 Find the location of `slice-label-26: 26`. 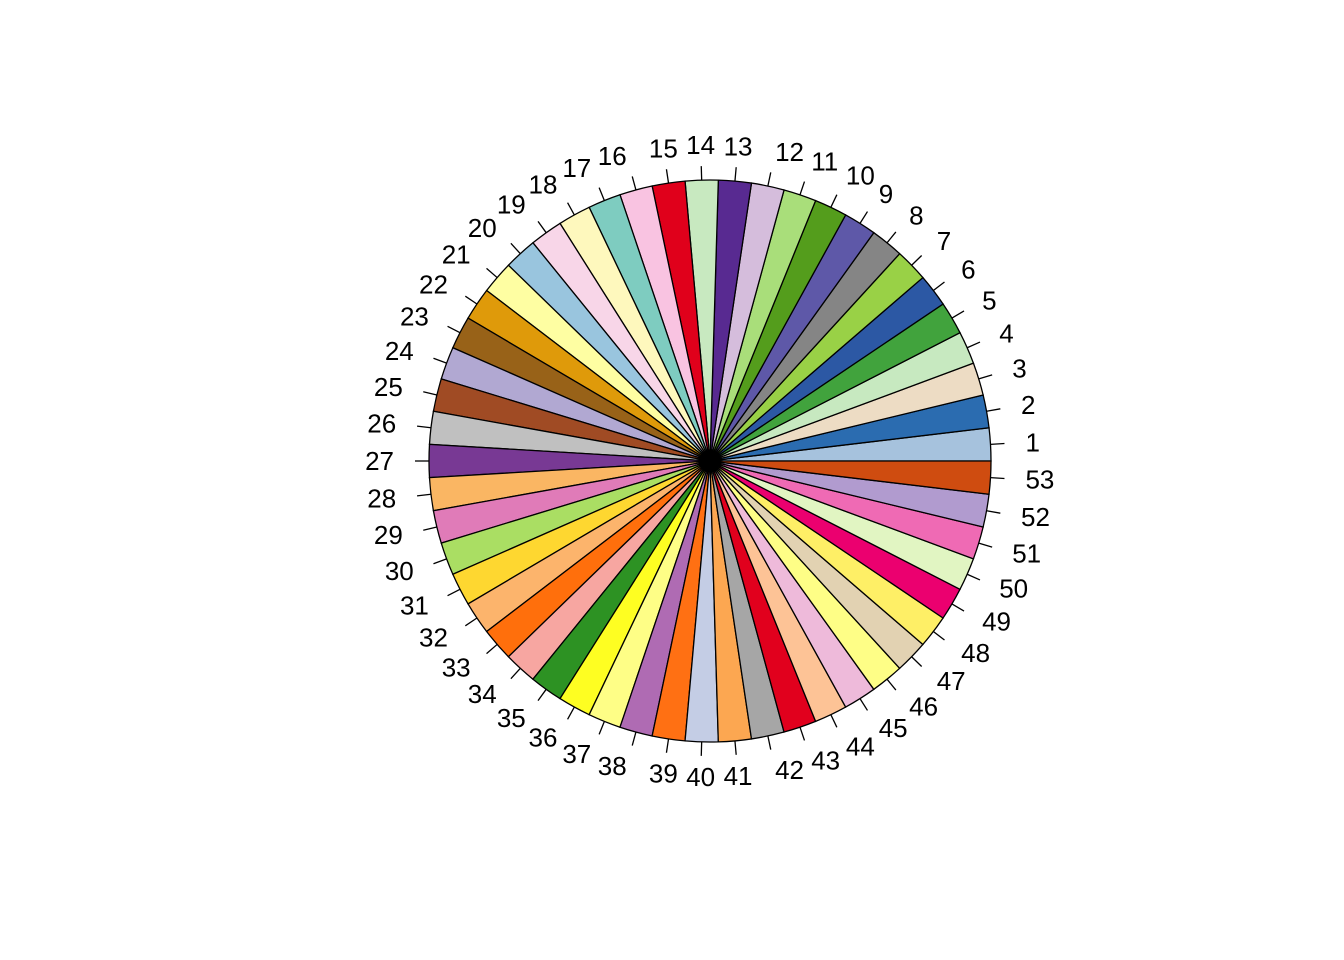

slice-label-26: 26 is located at coordinates (381, 424).